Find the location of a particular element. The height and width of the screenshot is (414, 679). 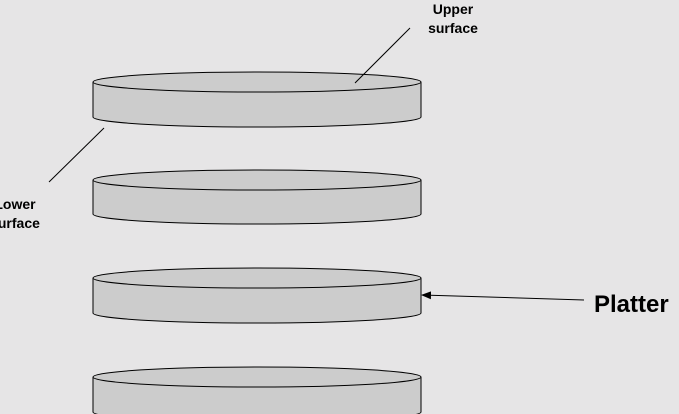

lower-surface-label: Lower surface is located at coordinates (20, 213).